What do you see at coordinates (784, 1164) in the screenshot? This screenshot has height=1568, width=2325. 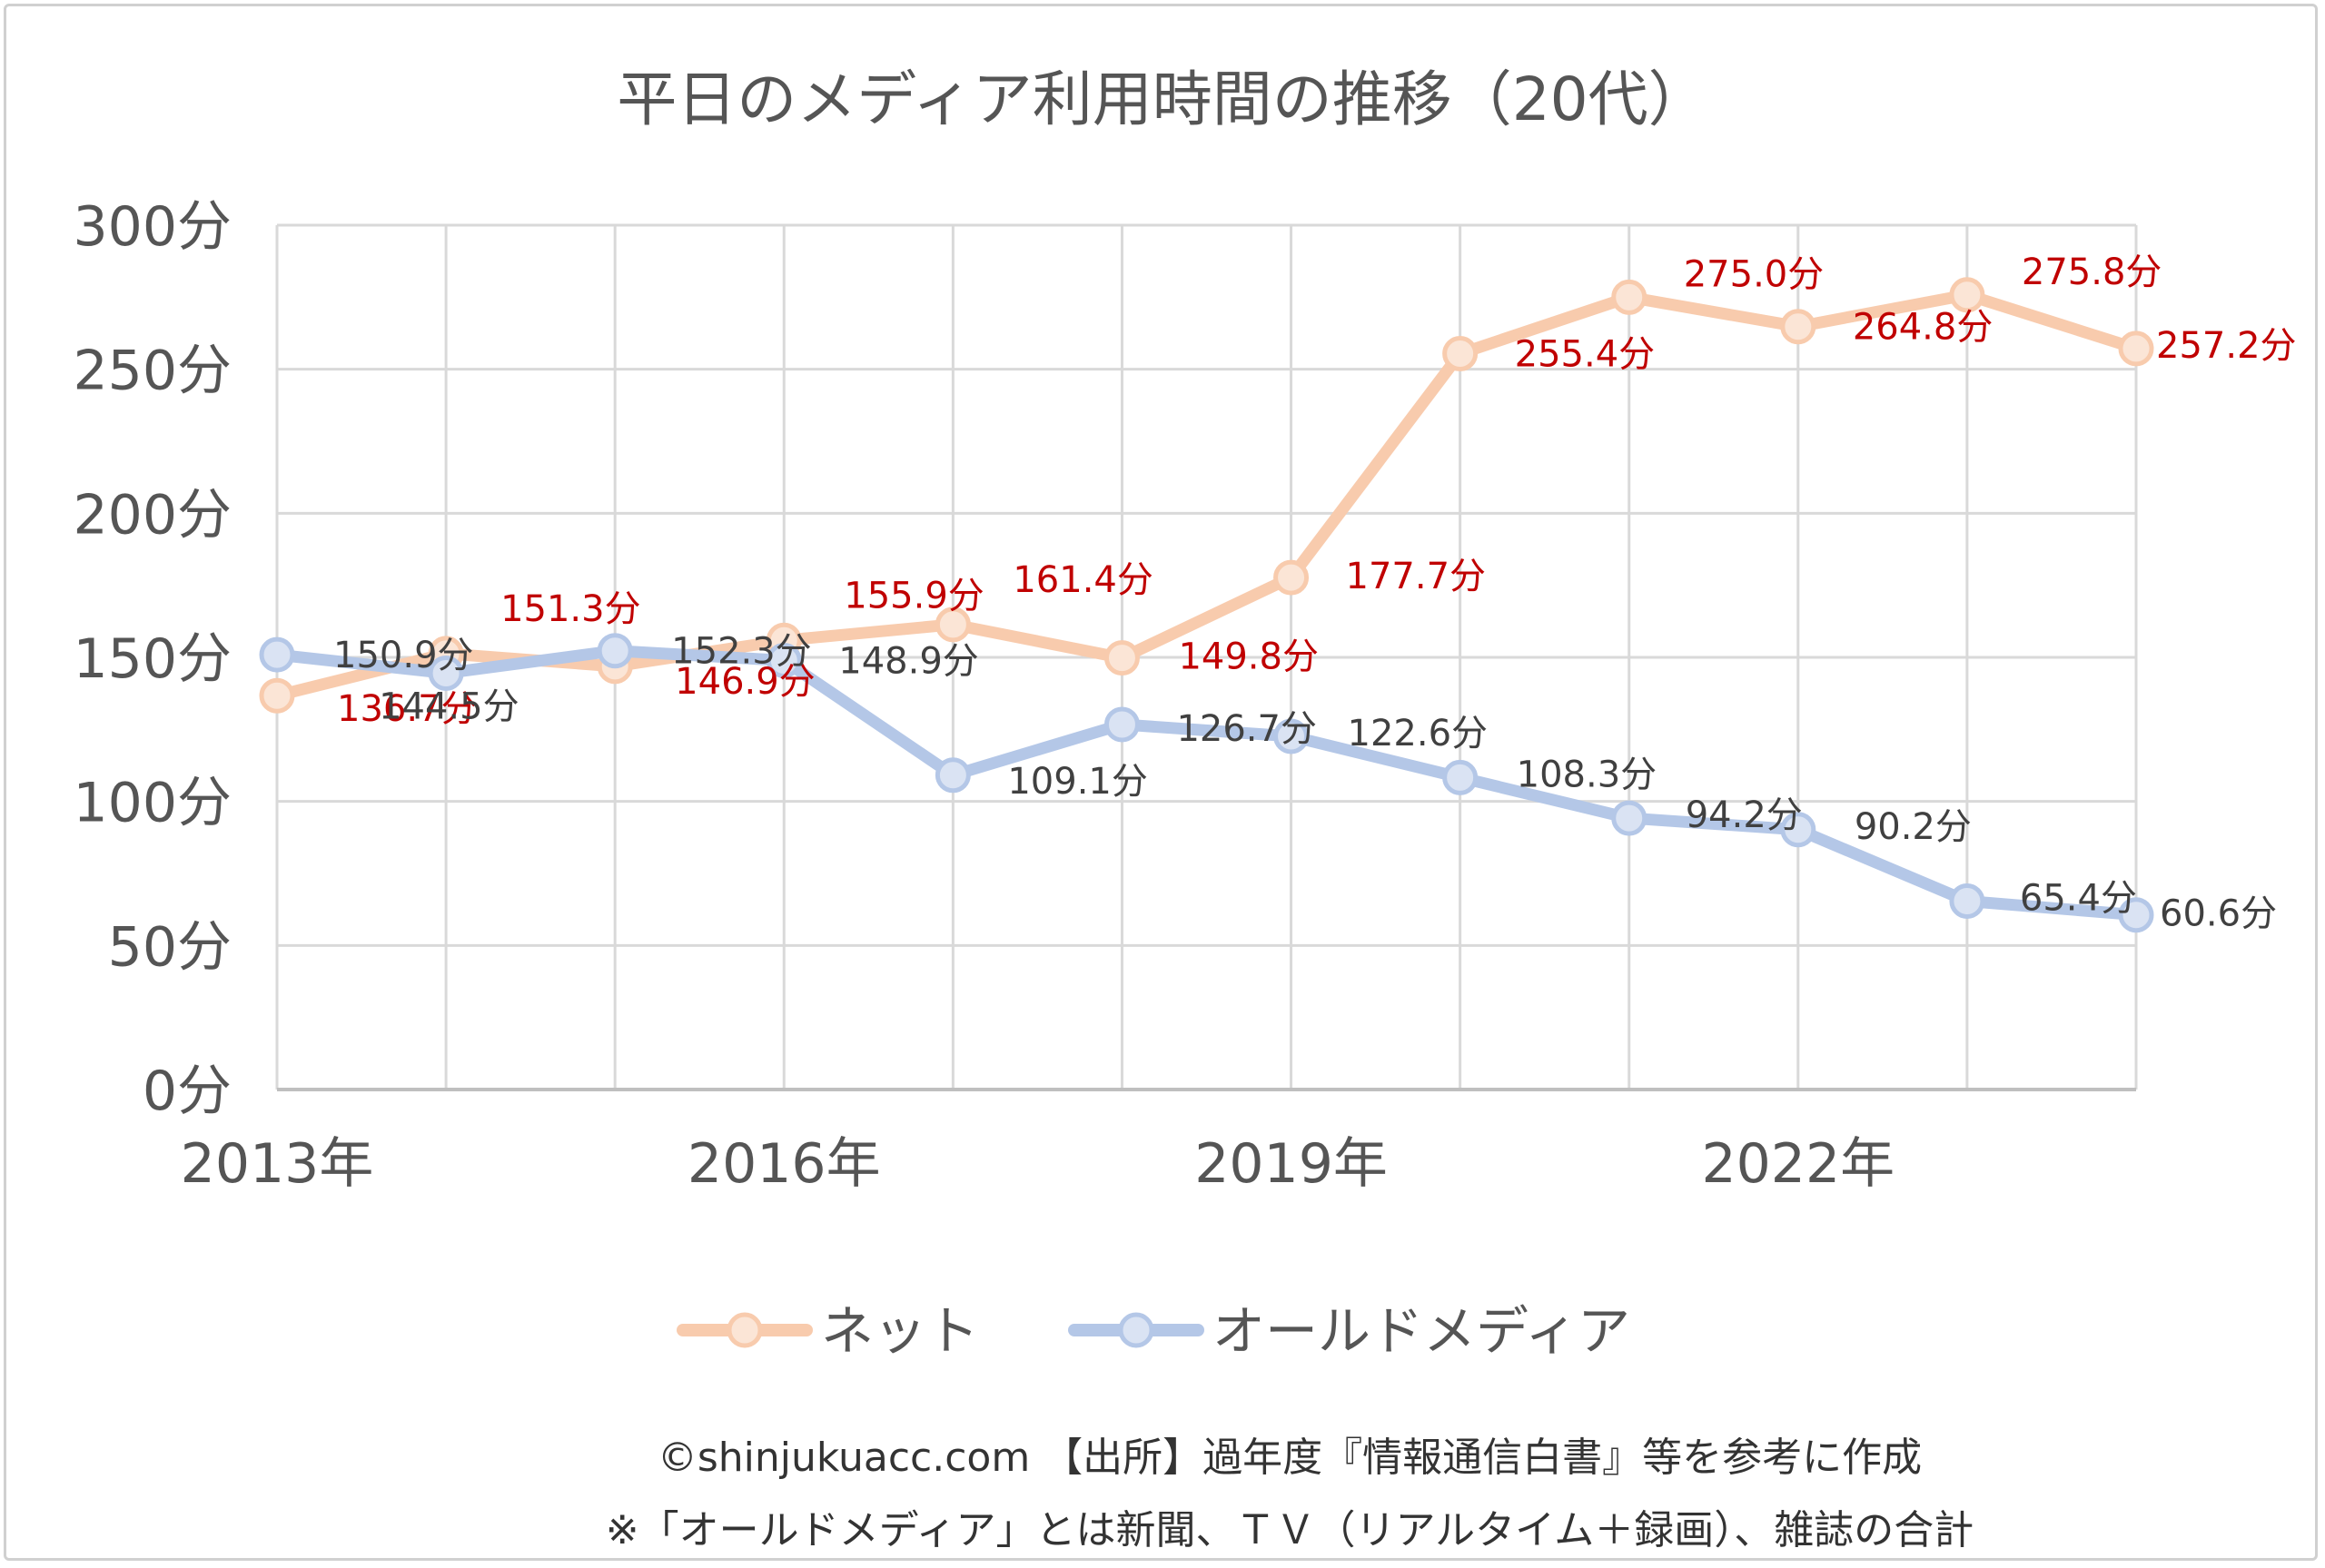 I see `x-tick-label: 2016年` at bounding box center [784, 1164].